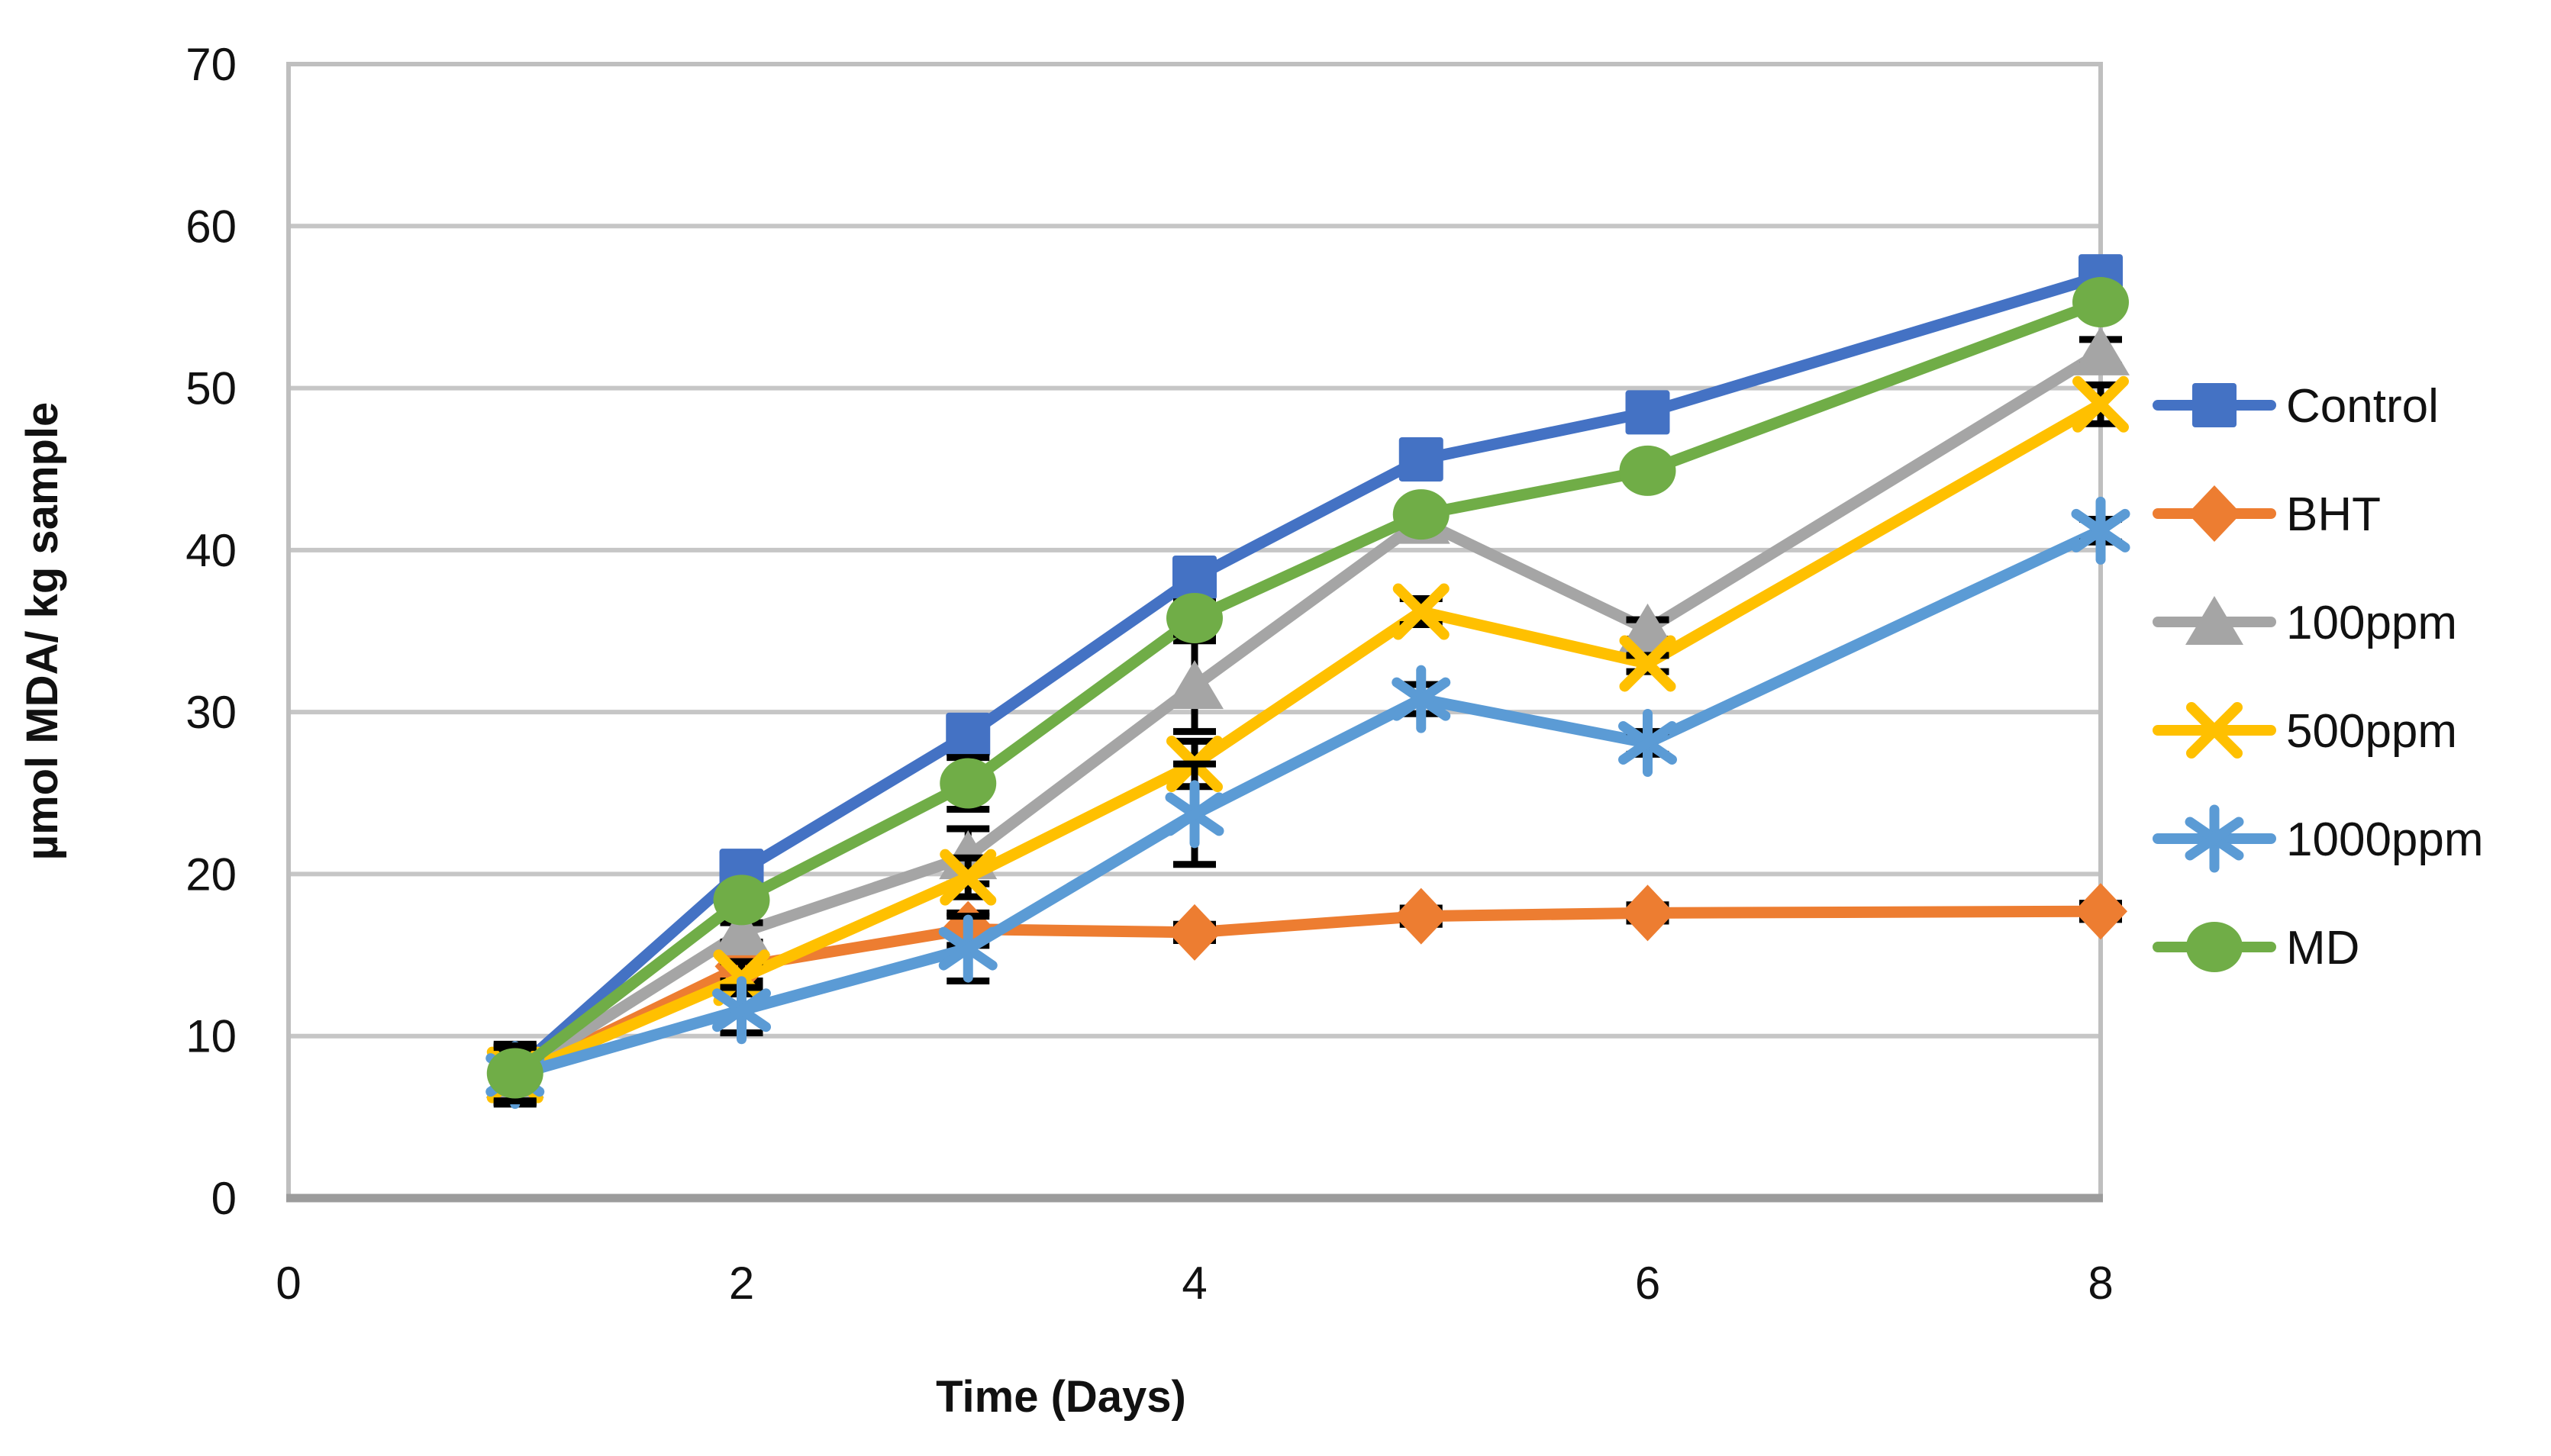 This screenshot has height=1456, width=2551. What do you see at coordinates (1061, 1397) in the screenshot?
I see `x-axis-title: Time (Days)` at bounding box center [1061, 1397].